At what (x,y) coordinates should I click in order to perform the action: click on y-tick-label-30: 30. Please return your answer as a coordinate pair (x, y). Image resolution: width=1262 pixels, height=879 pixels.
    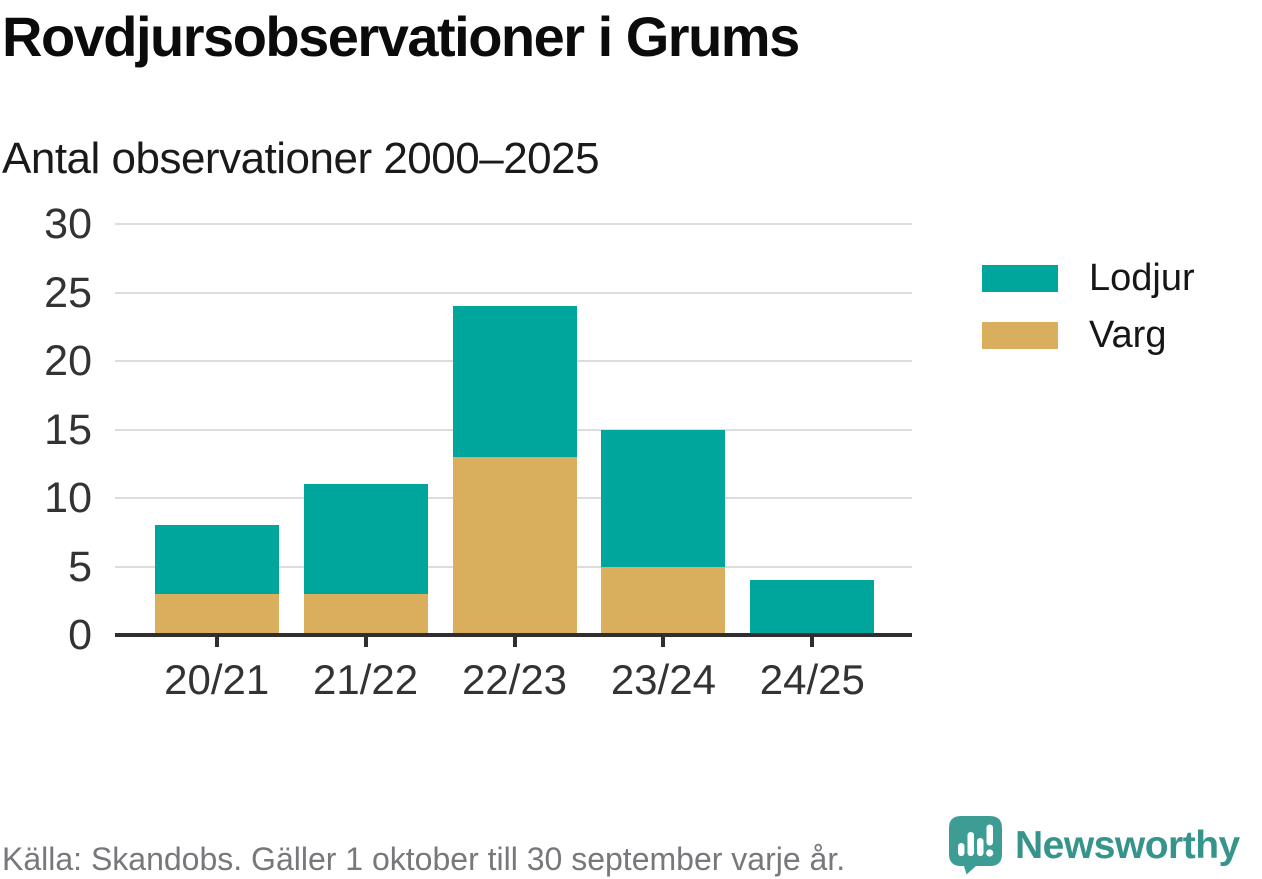
    Looking at the image, I should click on (68, 224).